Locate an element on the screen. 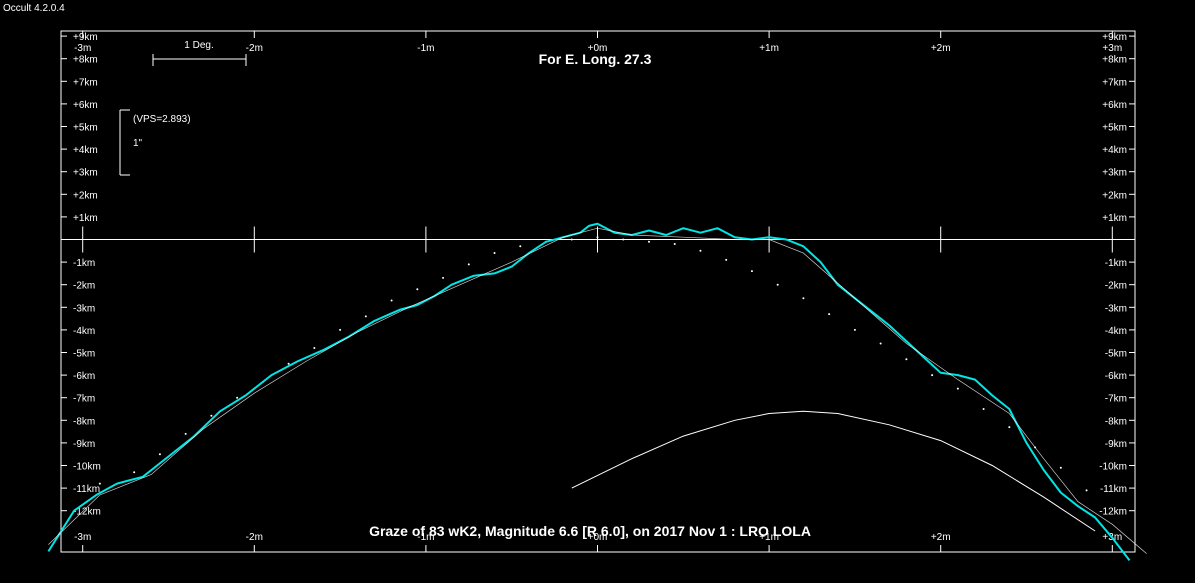 The image size is (1195, 583). y-tick-label-right: +7km is located at coordinates (1114, 82).